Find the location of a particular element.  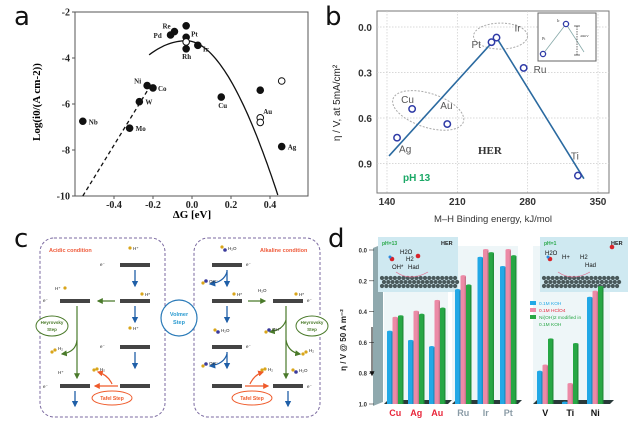

panel-label-c: c is located at coordinates (21, 239).